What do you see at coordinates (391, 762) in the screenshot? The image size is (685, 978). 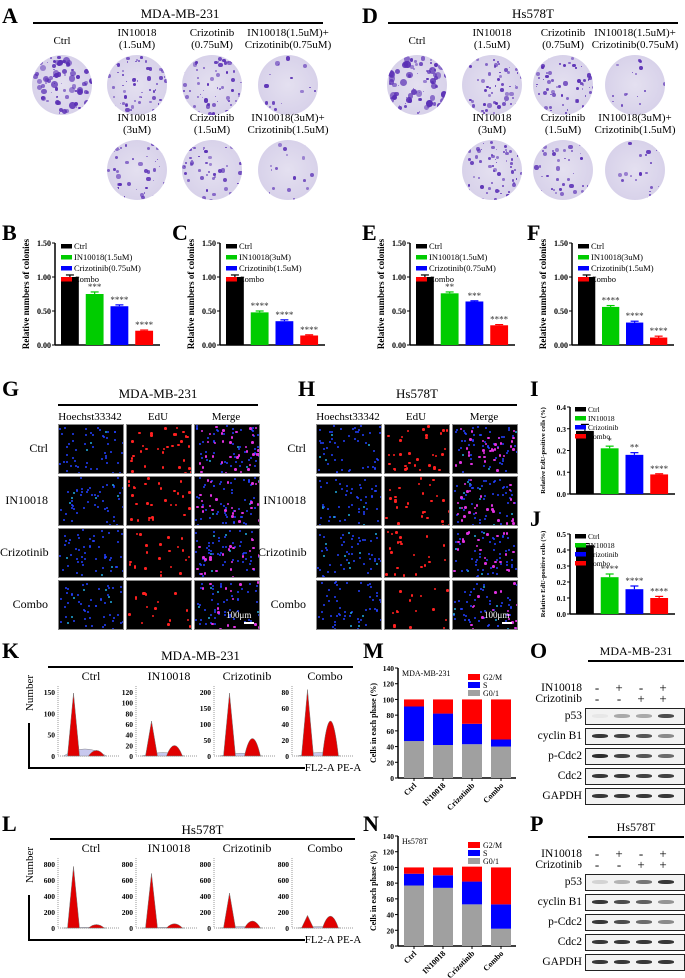 I see `y-tick-label: 20` at bounding box center [391, 762].